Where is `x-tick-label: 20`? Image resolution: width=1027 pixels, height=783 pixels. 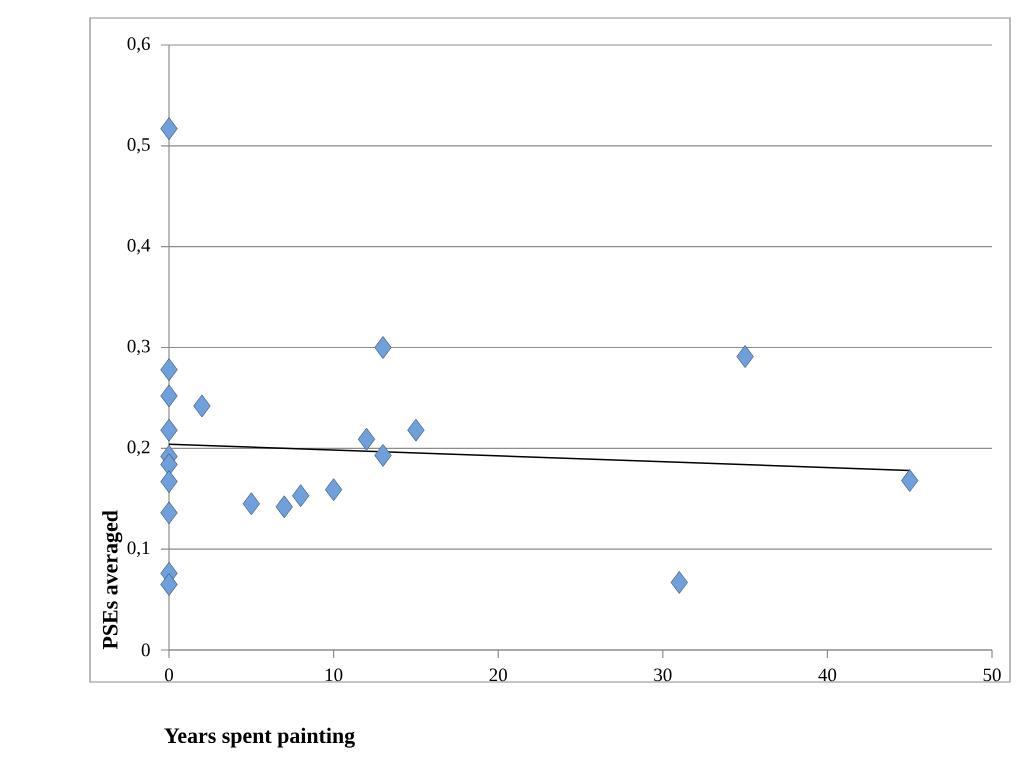 x-tick-label: 20 is located at coordinates (498, 675).